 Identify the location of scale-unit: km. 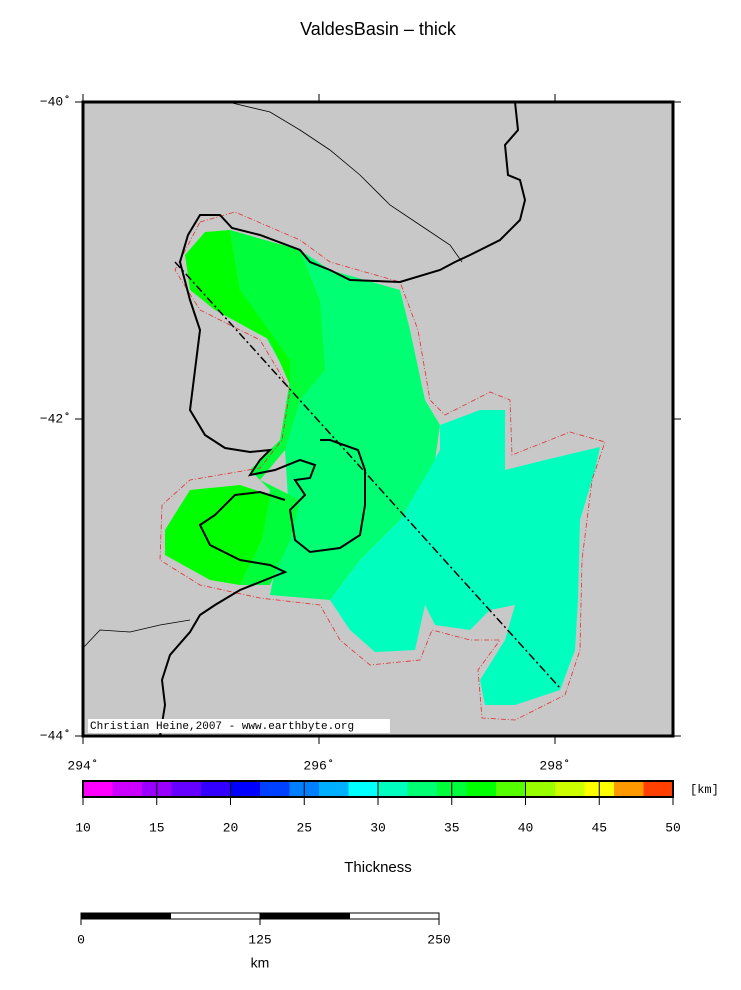
(260, 963).